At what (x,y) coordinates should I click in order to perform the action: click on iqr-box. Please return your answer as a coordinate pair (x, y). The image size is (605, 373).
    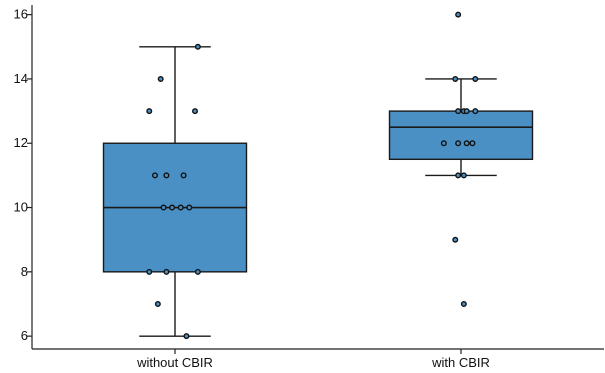
    Looking at the image, I should click on (461, 135).